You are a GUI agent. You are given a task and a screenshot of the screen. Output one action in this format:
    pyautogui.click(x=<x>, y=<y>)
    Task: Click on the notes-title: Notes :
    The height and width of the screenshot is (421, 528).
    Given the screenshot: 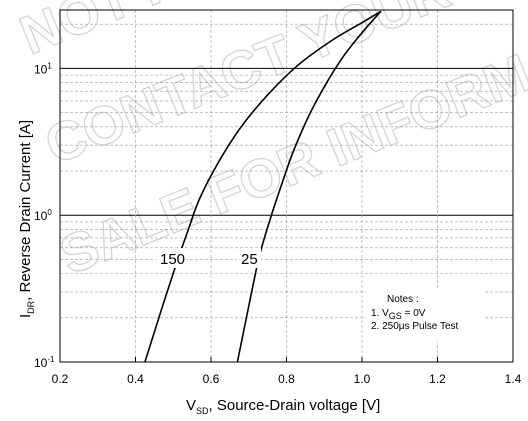 What is the action you would take?
    pyautogui.click(x=403, y=299)
    